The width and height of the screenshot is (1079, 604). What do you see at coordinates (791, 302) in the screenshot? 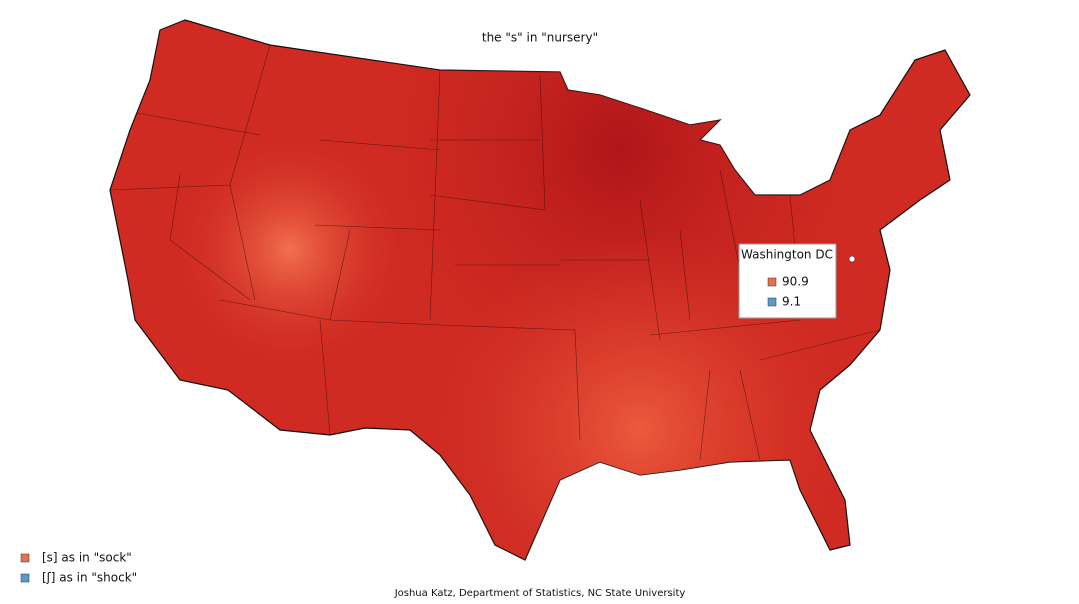
I see `tooltip-value: 9.1` at bounding box center [791, 302].